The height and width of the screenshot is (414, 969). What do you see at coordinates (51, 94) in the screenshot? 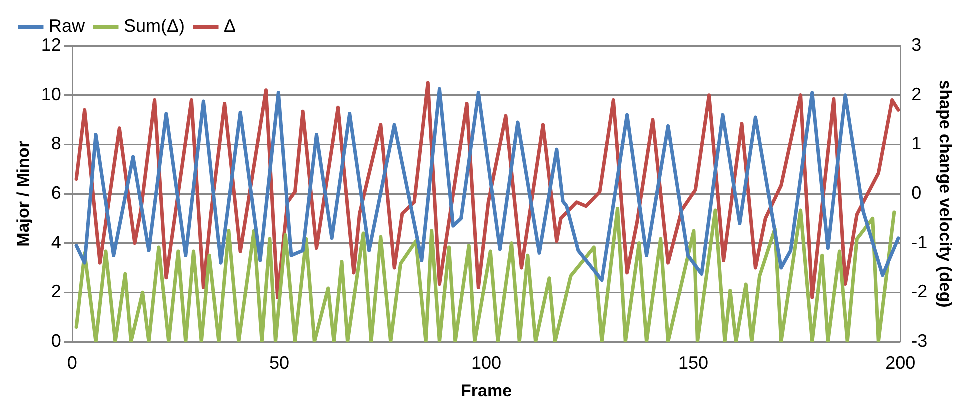
I see `y-tick-label: 10` at bounding box center [51, 94].